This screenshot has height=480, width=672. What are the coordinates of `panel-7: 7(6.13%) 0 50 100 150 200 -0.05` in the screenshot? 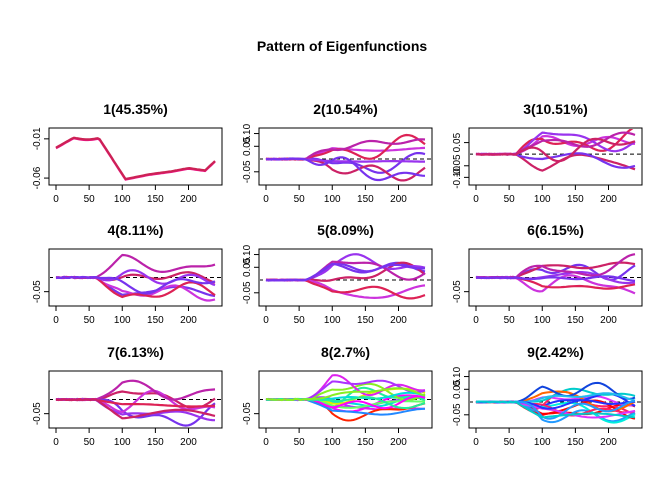 It's located at (127, 396).